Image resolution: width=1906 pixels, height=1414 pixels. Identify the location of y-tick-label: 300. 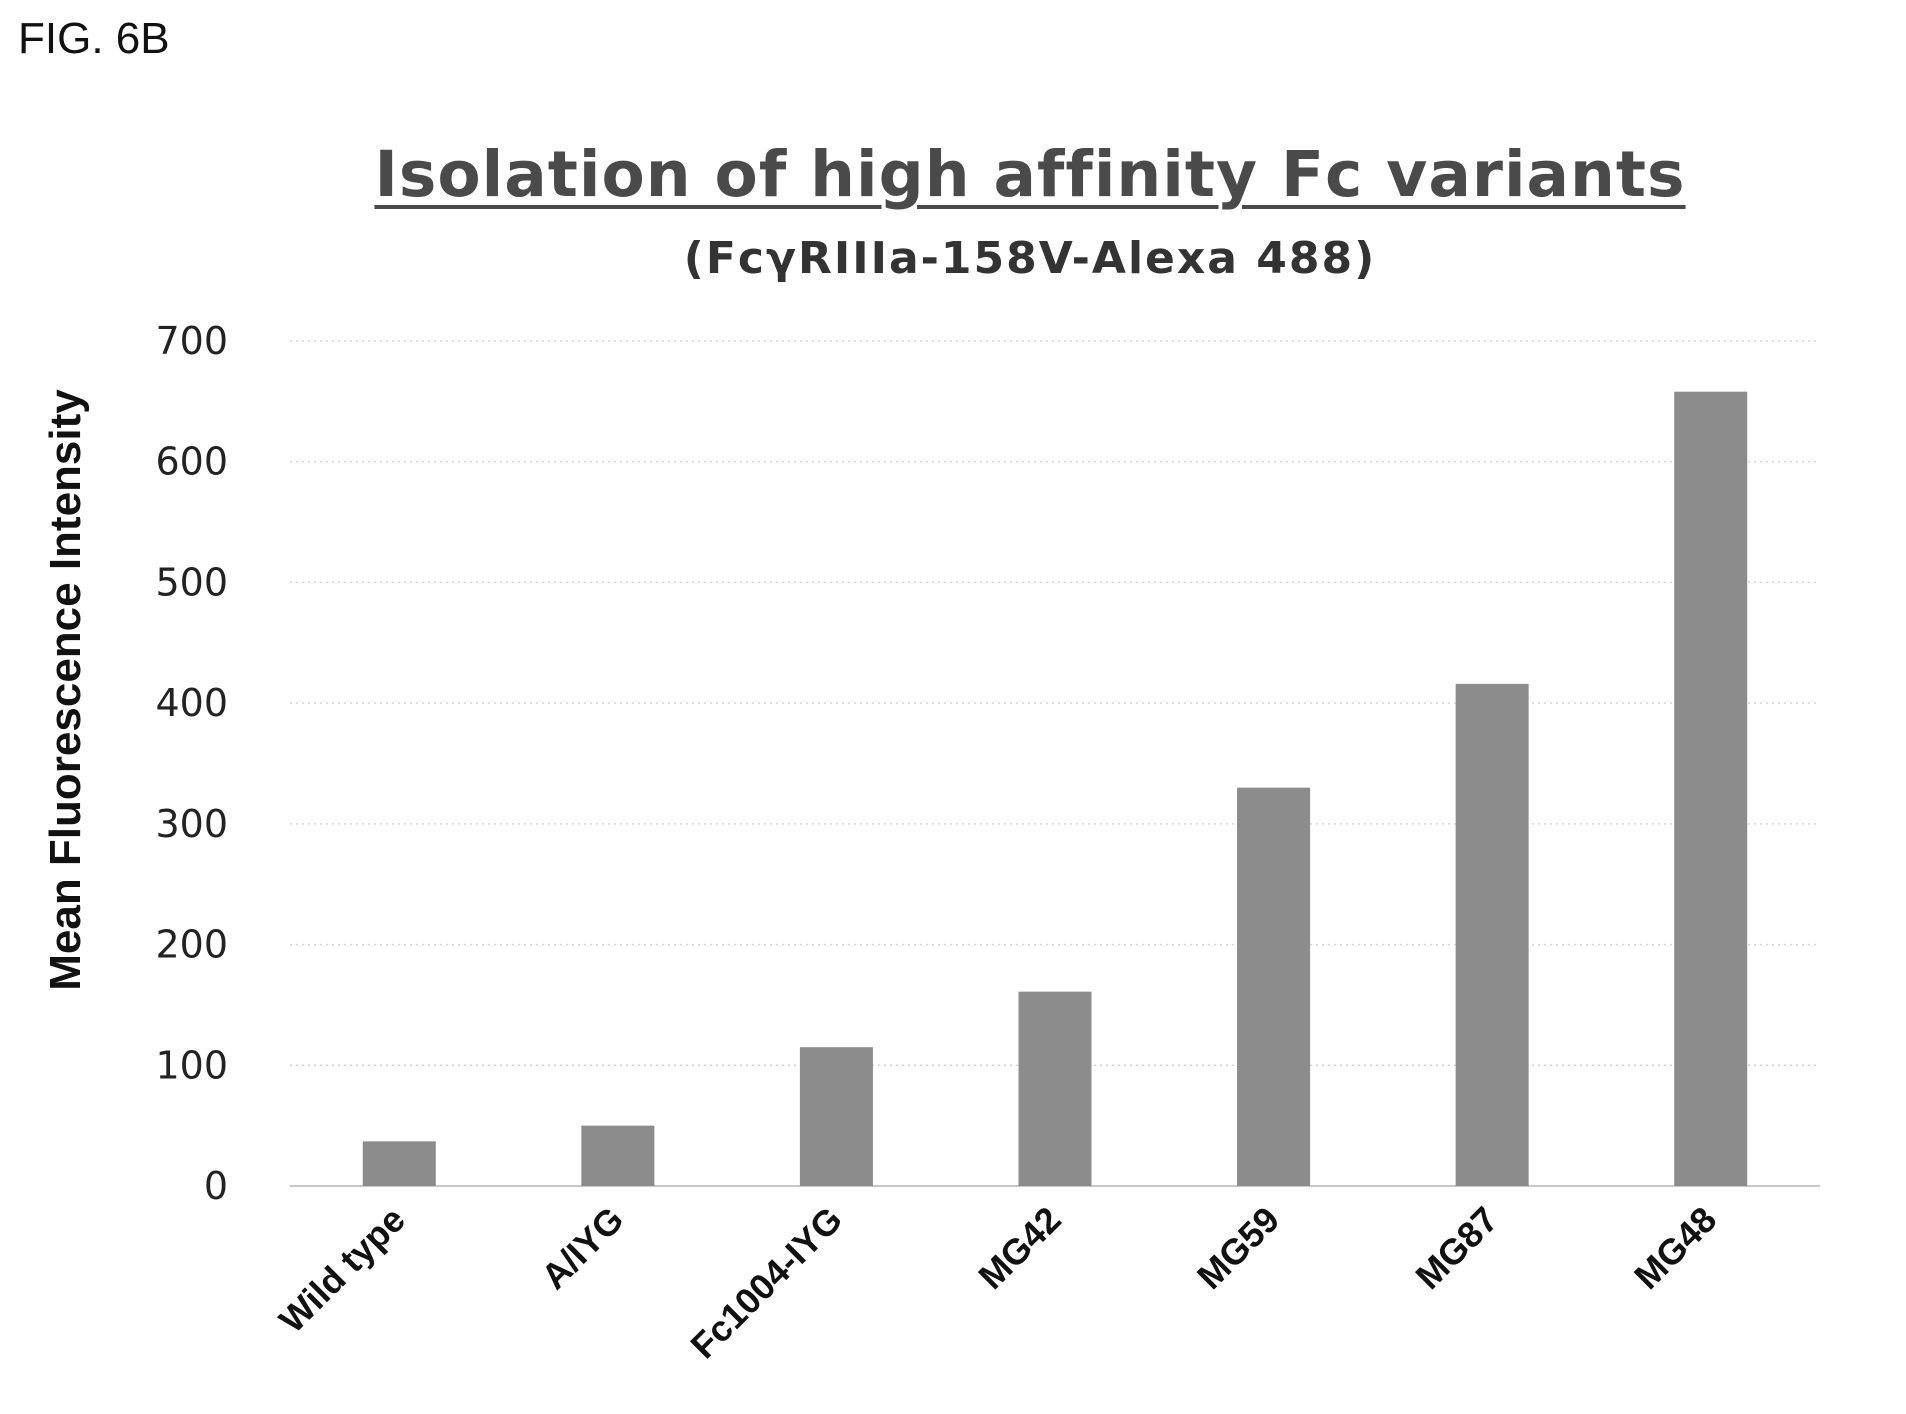
(191, 824).